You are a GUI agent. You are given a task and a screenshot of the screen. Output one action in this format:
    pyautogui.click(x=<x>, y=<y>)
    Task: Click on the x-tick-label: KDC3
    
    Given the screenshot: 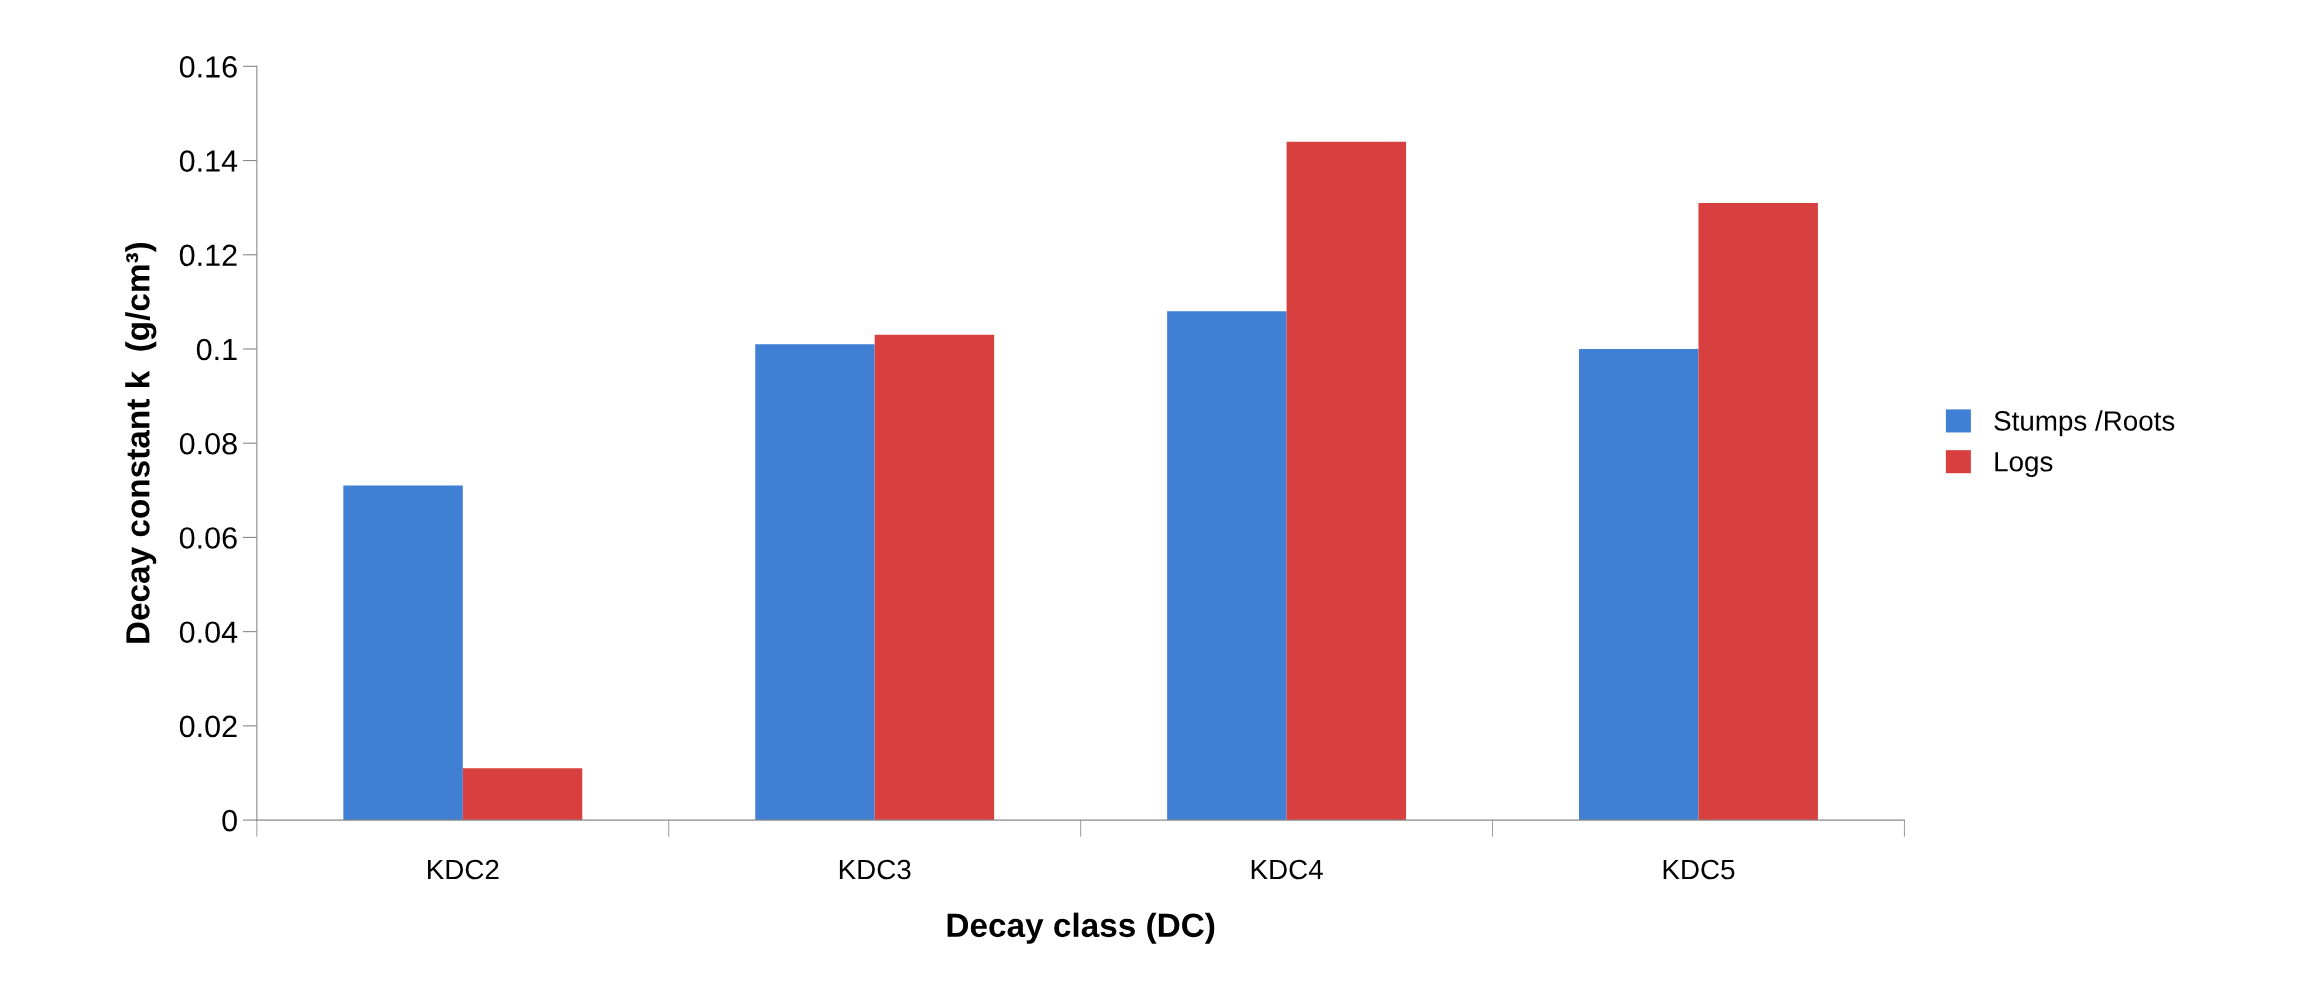 What is the action you would take?
    pyautogui.click(x=875, y=869)
    